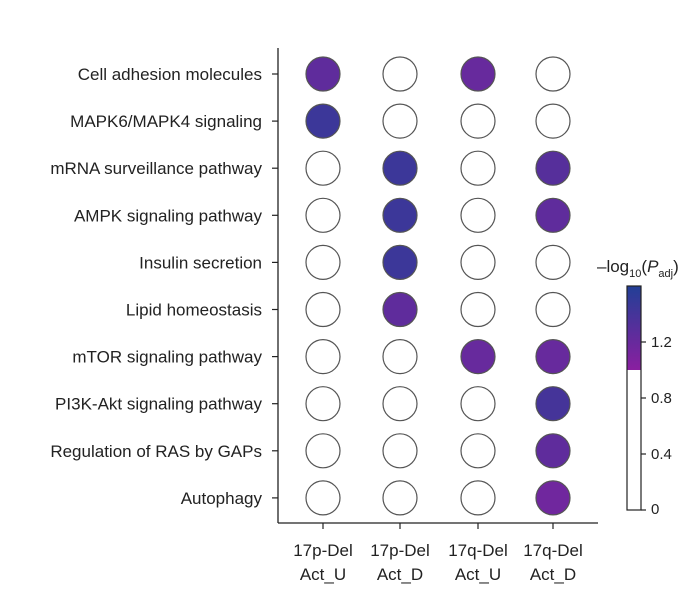 Image resolution: width=691 pixels, height=592 pixels. I want to click on row-label: Autophagy, so click(222, 498).